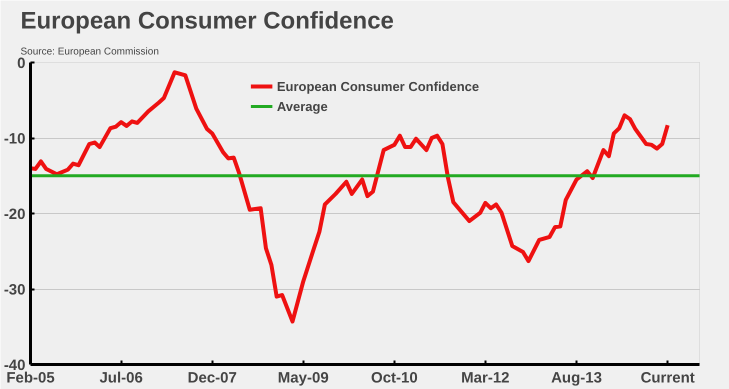 The height and width of the screenshot is (389, 729). What do you see at coordinates (89, 52) in the screenshot?
I see `source-note: Source: European Commission` at bounding box center [89, 52].